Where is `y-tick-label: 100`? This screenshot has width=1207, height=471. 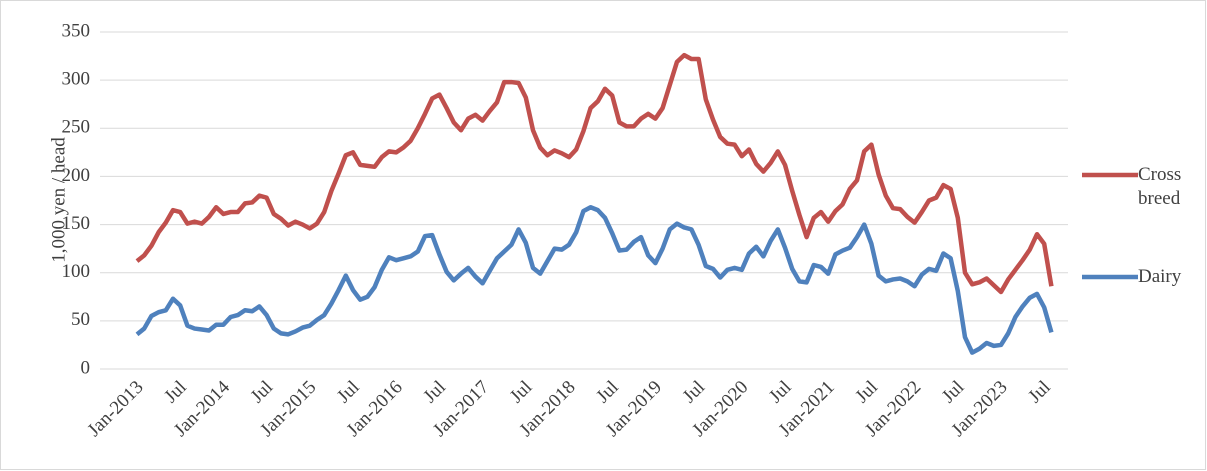
y-tick-label: 100 is located at coordinates (76, 271).